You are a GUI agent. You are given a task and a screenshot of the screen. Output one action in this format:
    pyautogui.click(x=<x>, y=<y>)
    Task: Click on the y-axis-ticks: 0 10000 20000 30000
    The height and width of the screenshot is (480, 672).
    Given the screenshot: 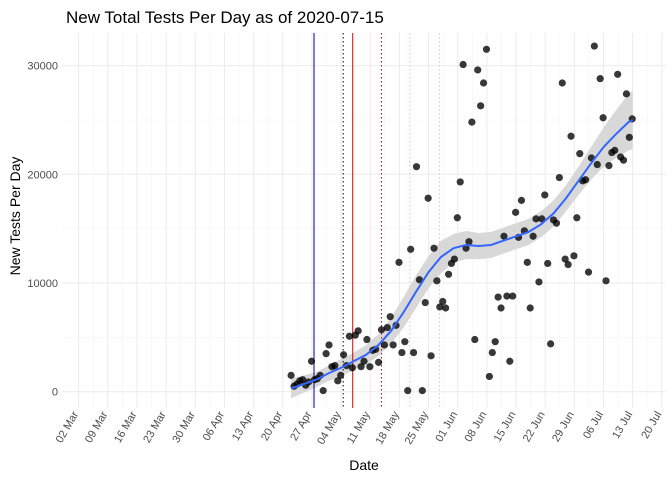 What is the action you would take?
    pyautogui.click(x=42, y=230)
    